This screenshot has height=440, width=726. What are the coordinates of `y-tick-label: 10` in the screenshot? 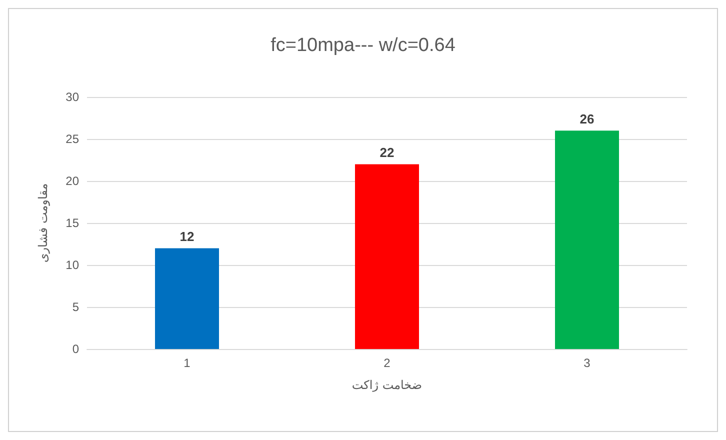 It's located at (73, 265).